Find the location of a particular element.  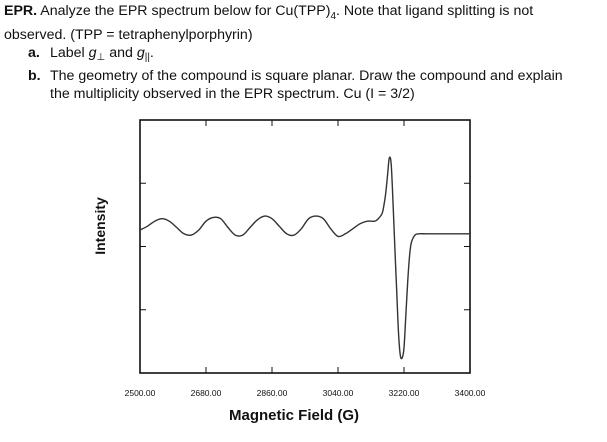

question-intro-text-end: . Note that ligand splitting is not is located at coordinates (435, 11).